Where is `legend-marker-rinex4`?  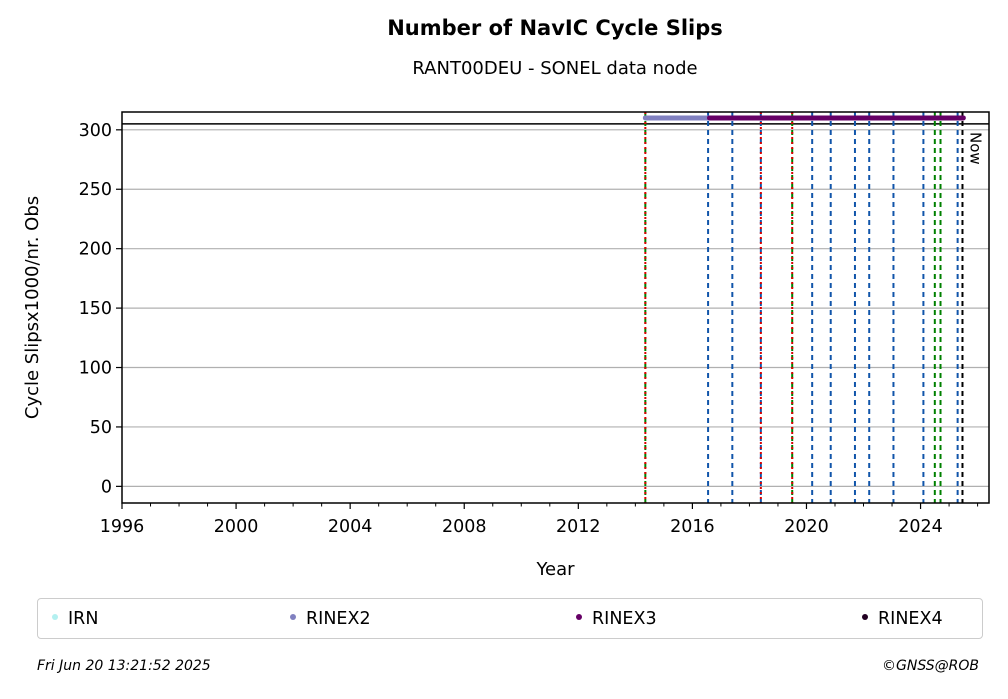 legend-marker-rinex4 is located at coordinates (865, 617).